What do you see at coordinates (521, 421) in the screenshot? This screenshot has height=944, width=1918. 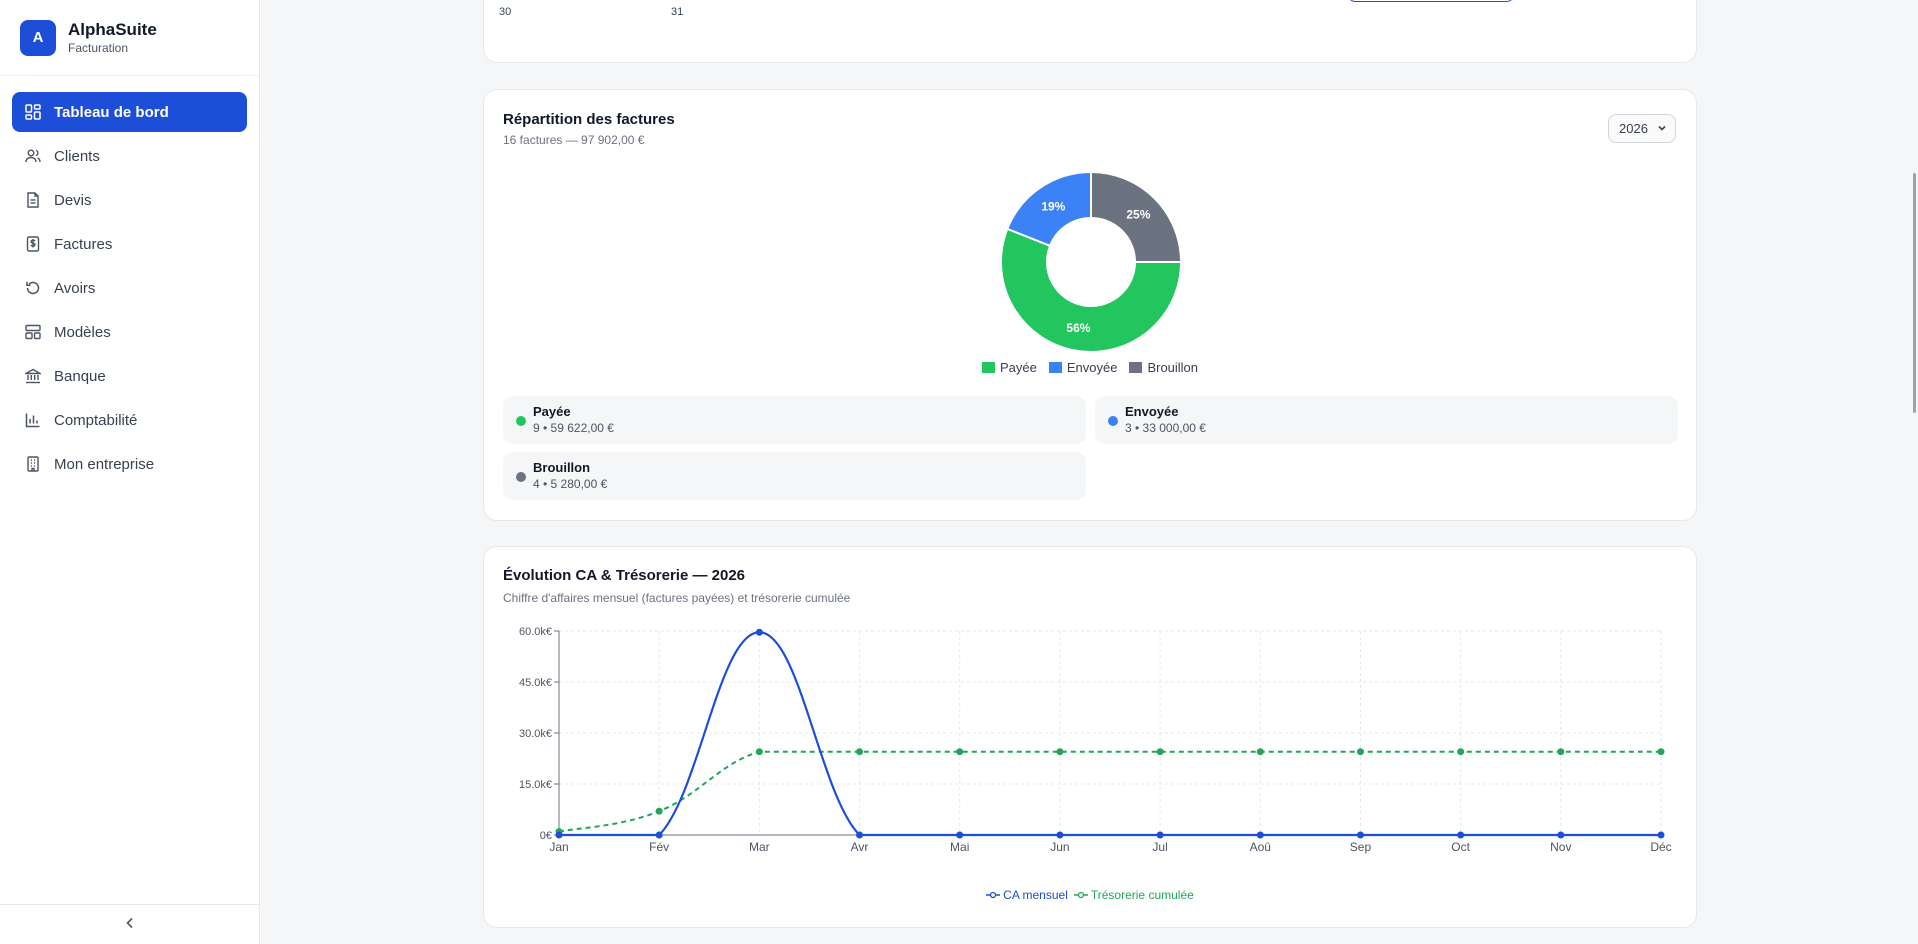 I see `status-dot` at bounding box center [521, 421].